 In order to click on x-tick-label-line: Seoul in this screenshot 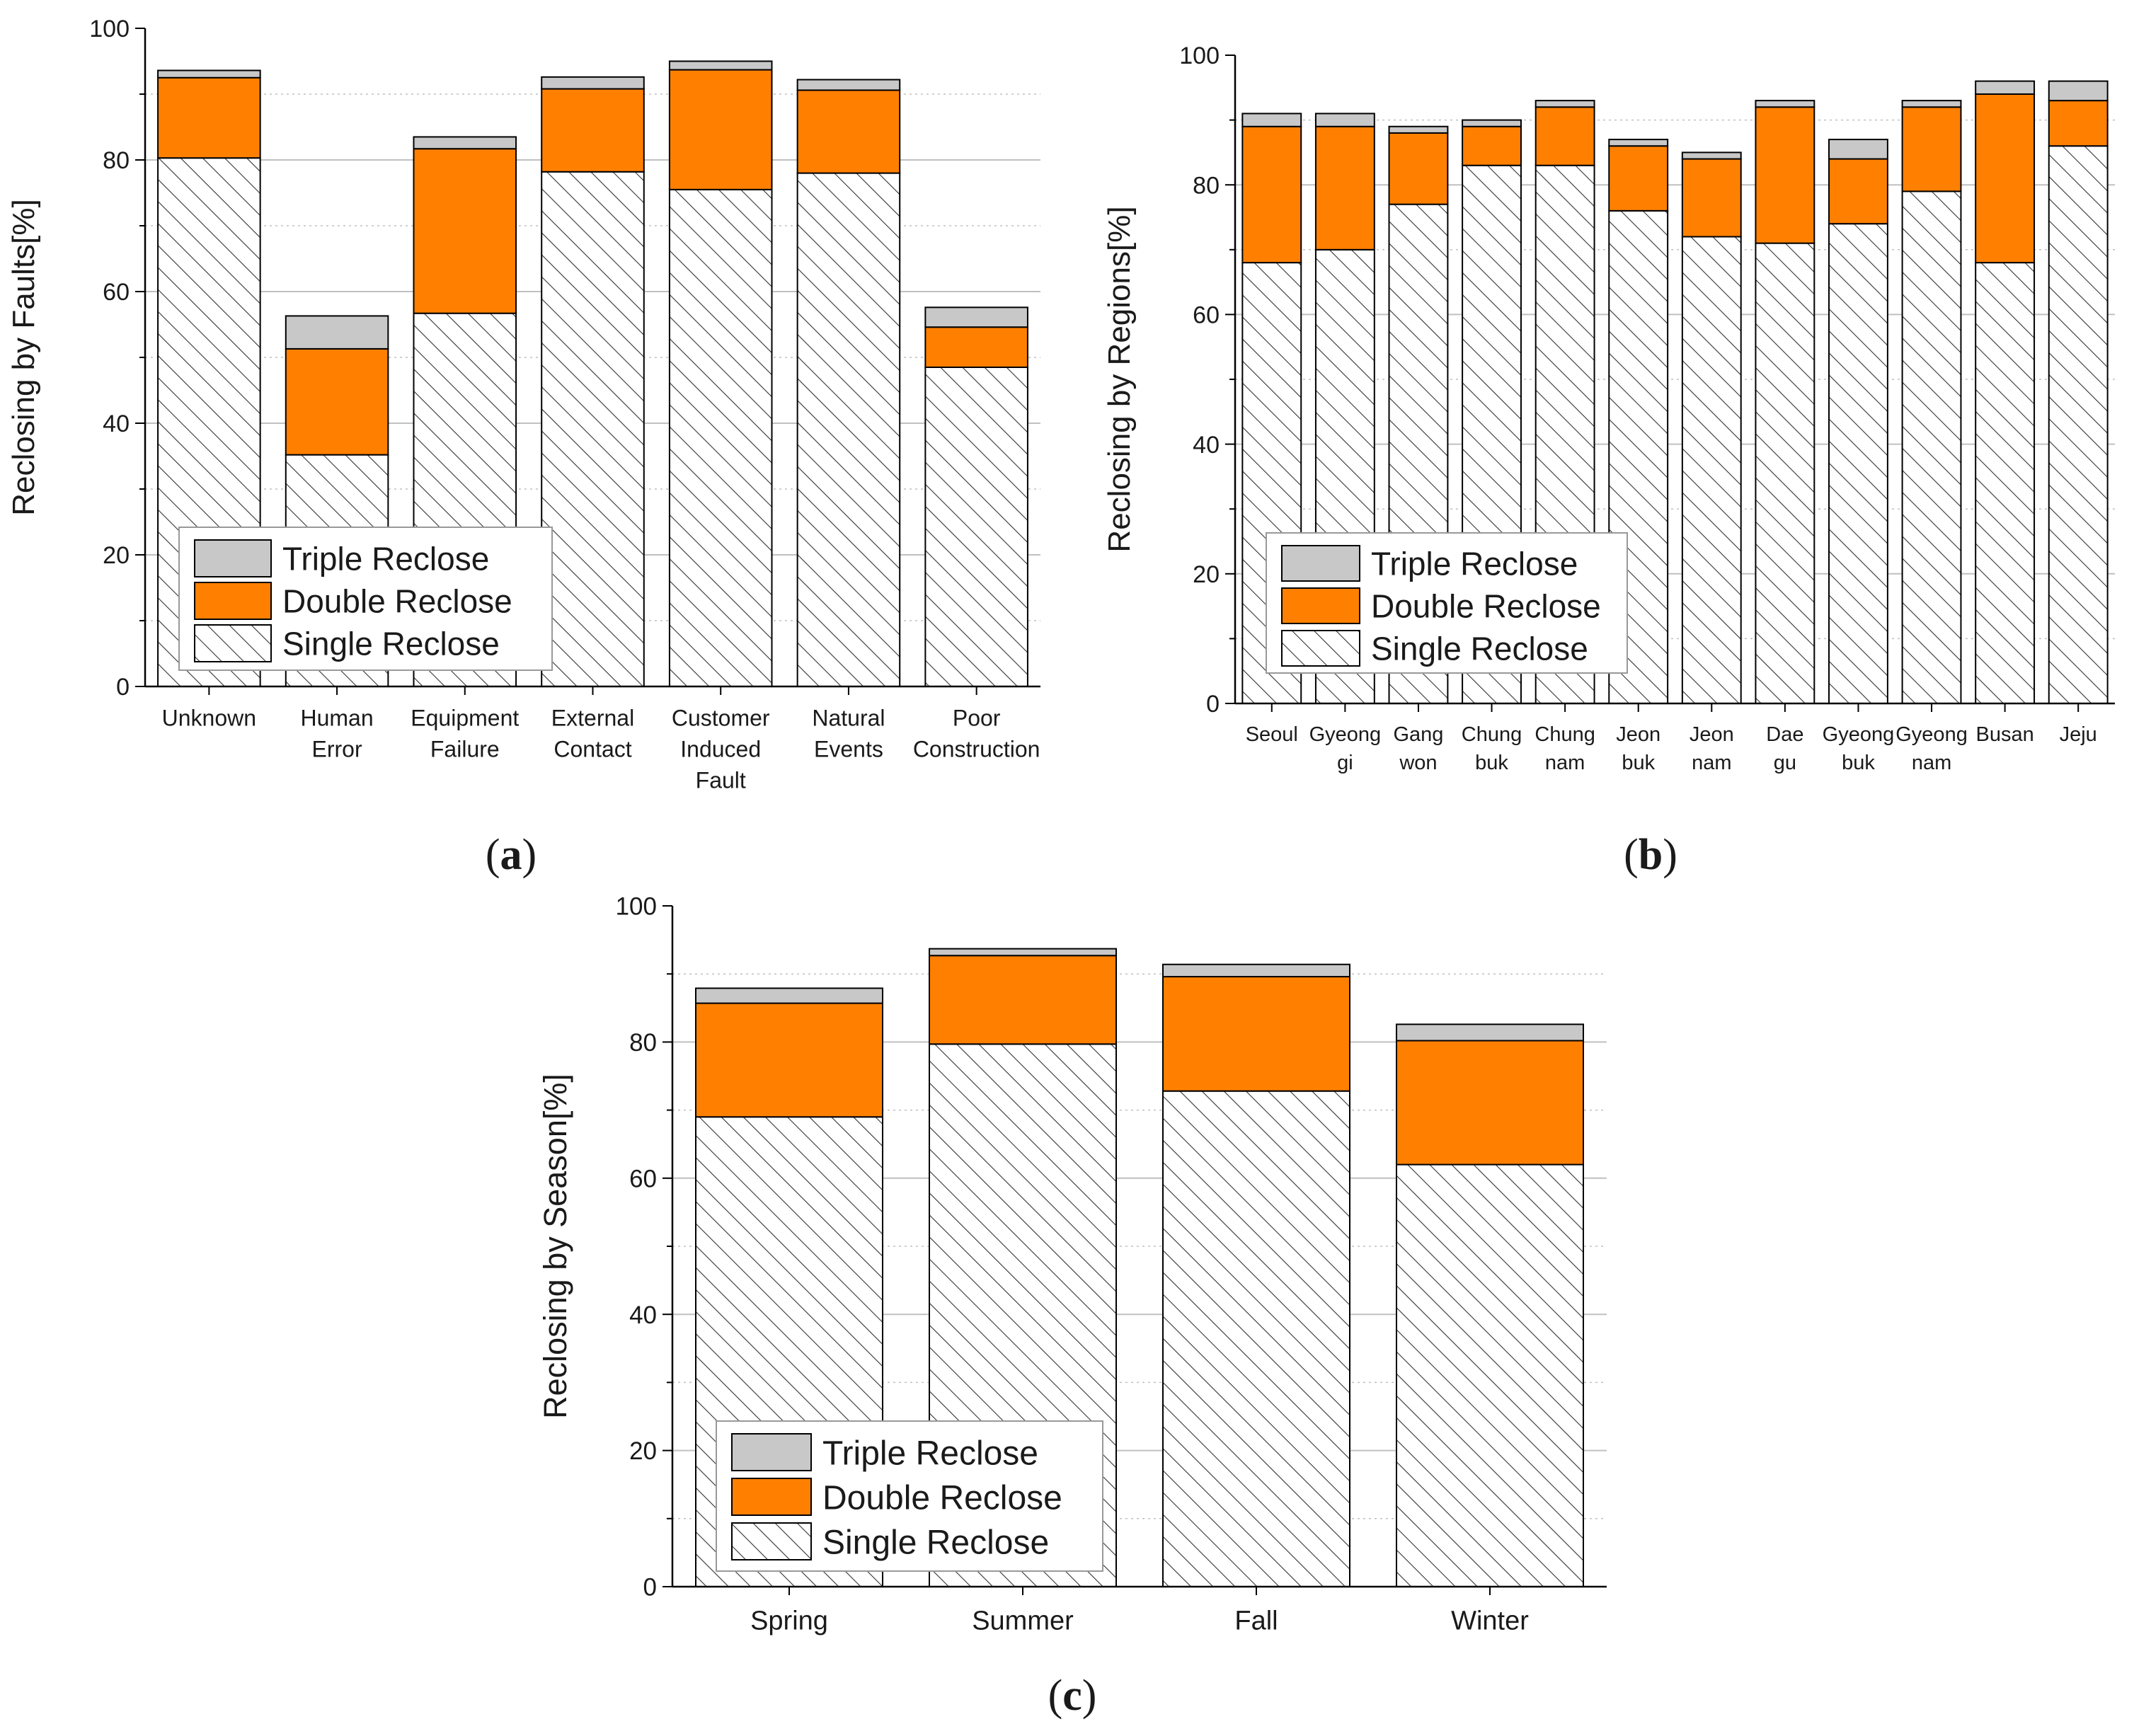, I will do `click(1272, 734)`.